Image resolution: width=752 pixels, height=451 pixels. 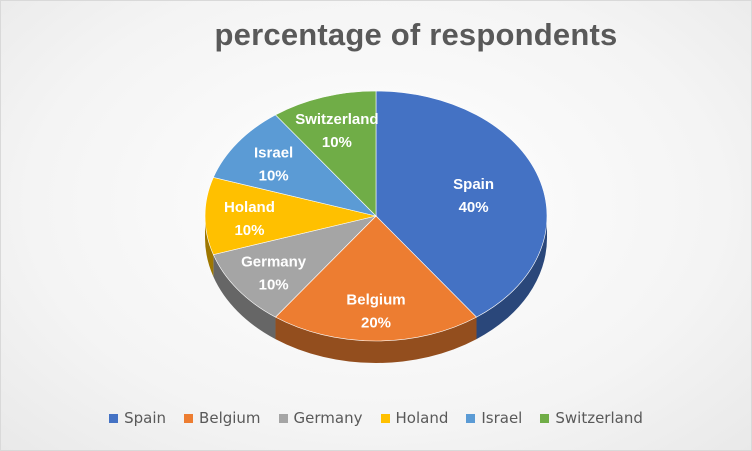 I want to click on legend-label: Germany, so click(x=328, y=418).